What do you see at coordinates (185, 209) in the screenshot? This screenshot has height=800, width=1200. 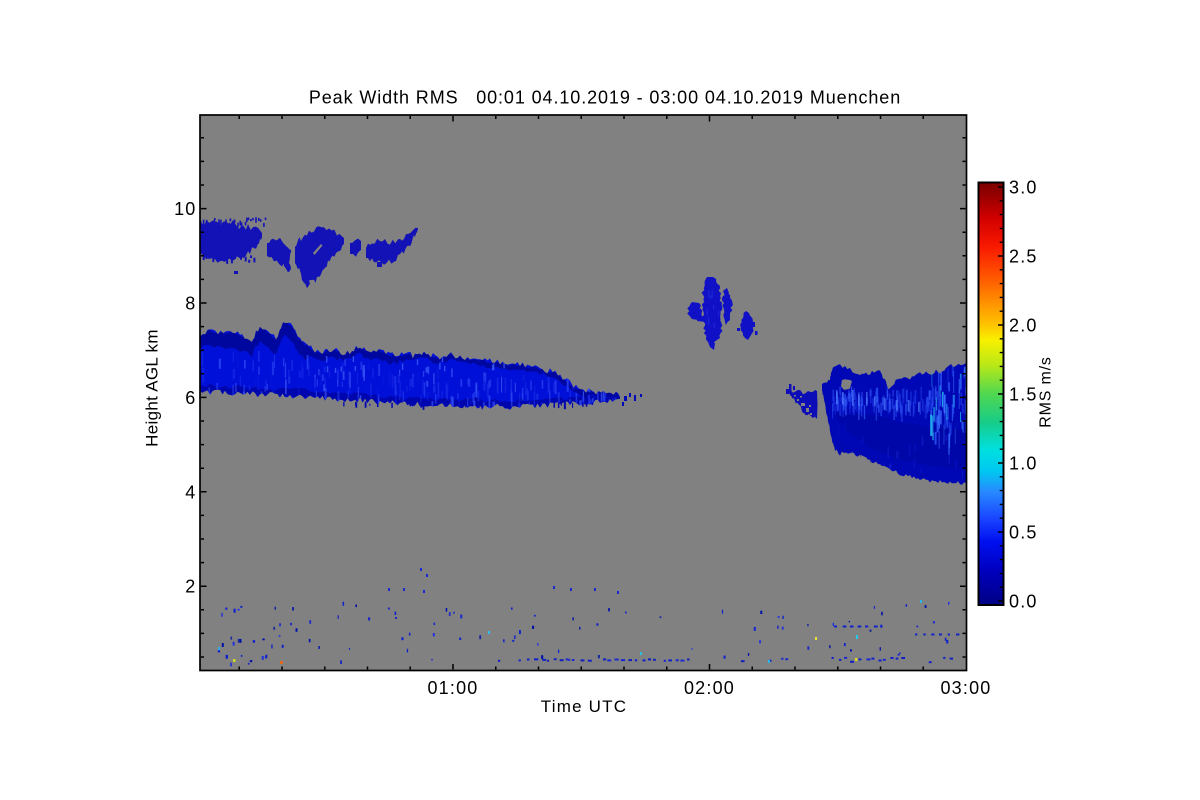 I see `svg-text: 10` at bounding box center [185, 209].